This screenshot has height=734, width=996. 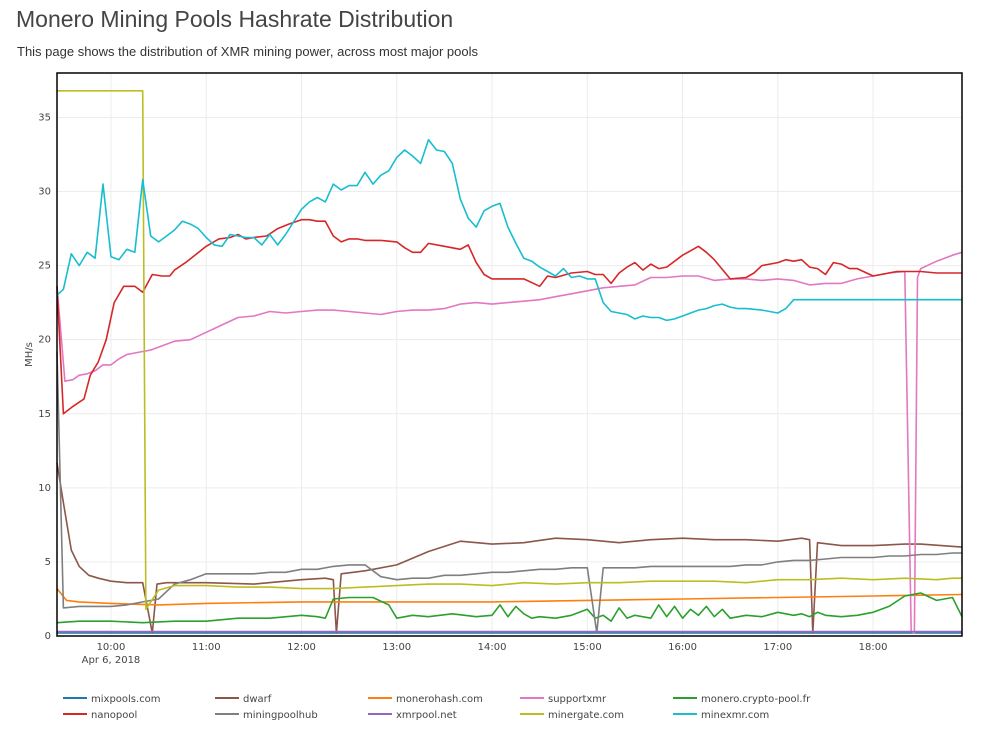 I want to click on legend-item: supportxmr, so click(x=563, y=699).